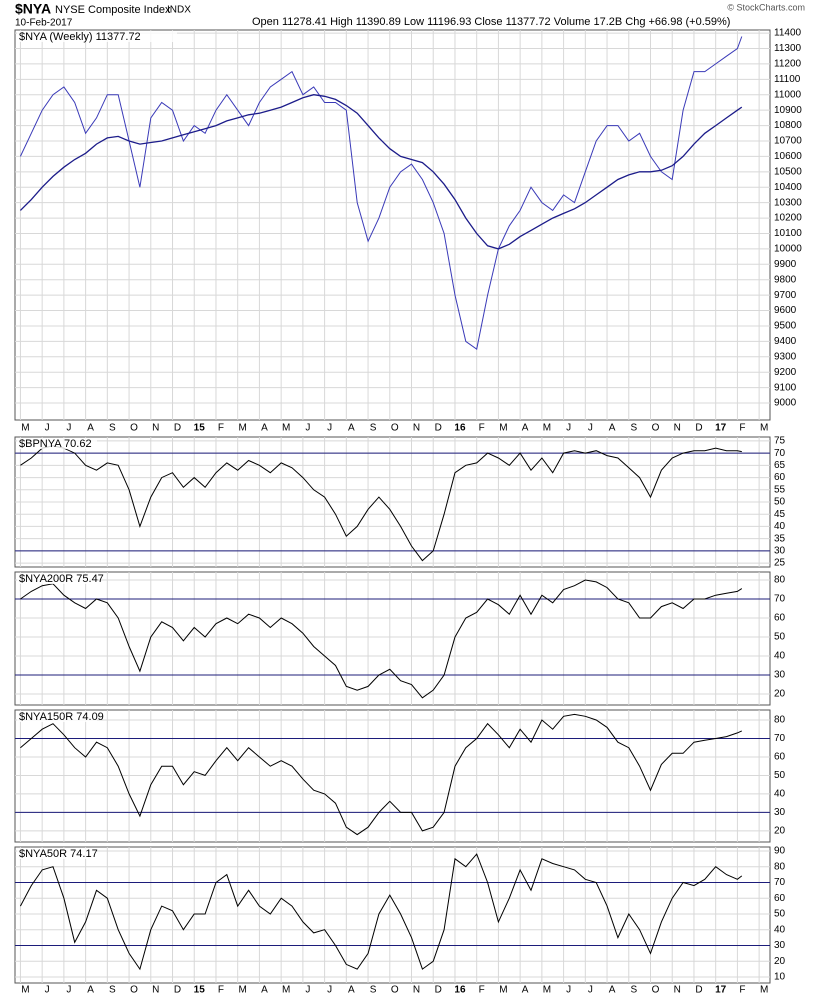 Image resolution: width=820 pixels, height=1000 pixels. What do you see at coordinates (721, 428) in the screenshot?
I see `x-tick-label: 17` at bounding box center [721, 428].